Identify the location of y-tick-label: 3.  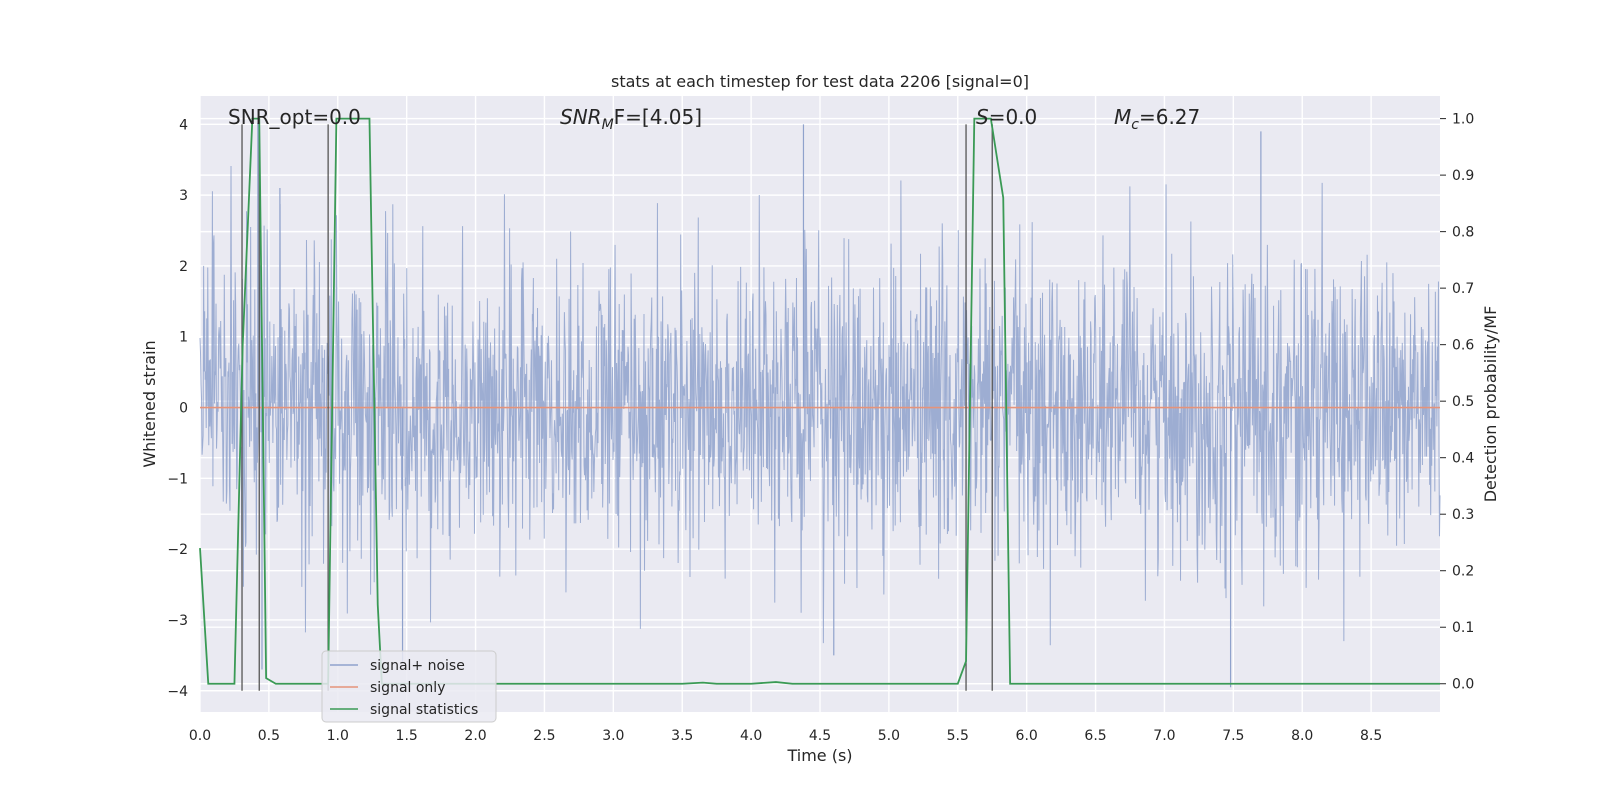
(183, 196).